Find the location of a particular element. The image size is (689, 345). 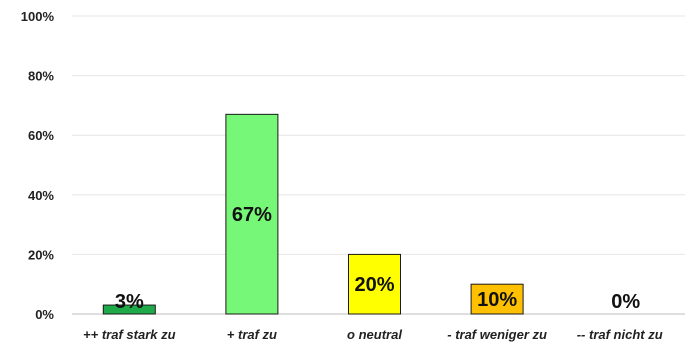

x-category-label: - traf weniger zu is located at coordinates (497, 334).